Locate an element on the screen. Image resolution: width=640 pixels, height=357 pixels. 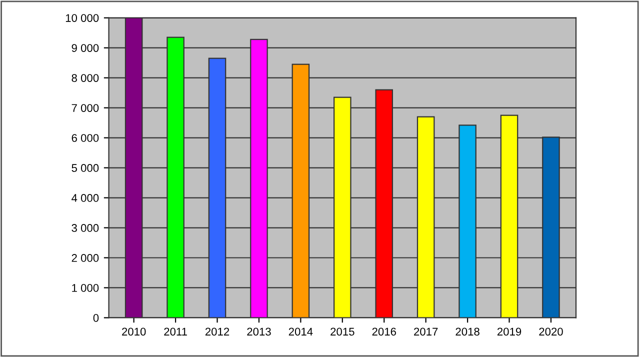
y-tick-label: 2 000 is located at coordinates (85, 258).